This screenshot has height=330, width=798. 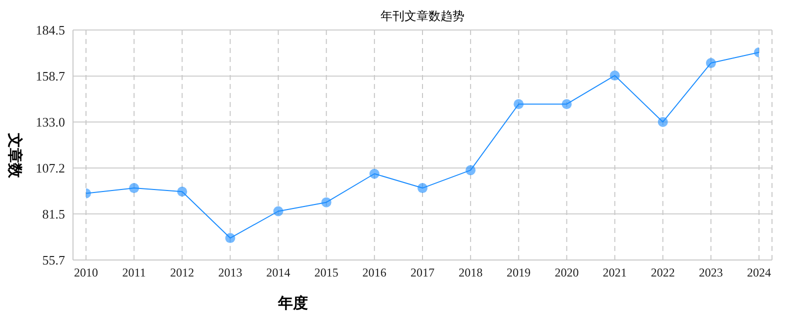 I want to click on x-tick-label: 2017, so click(x=422, y=273).